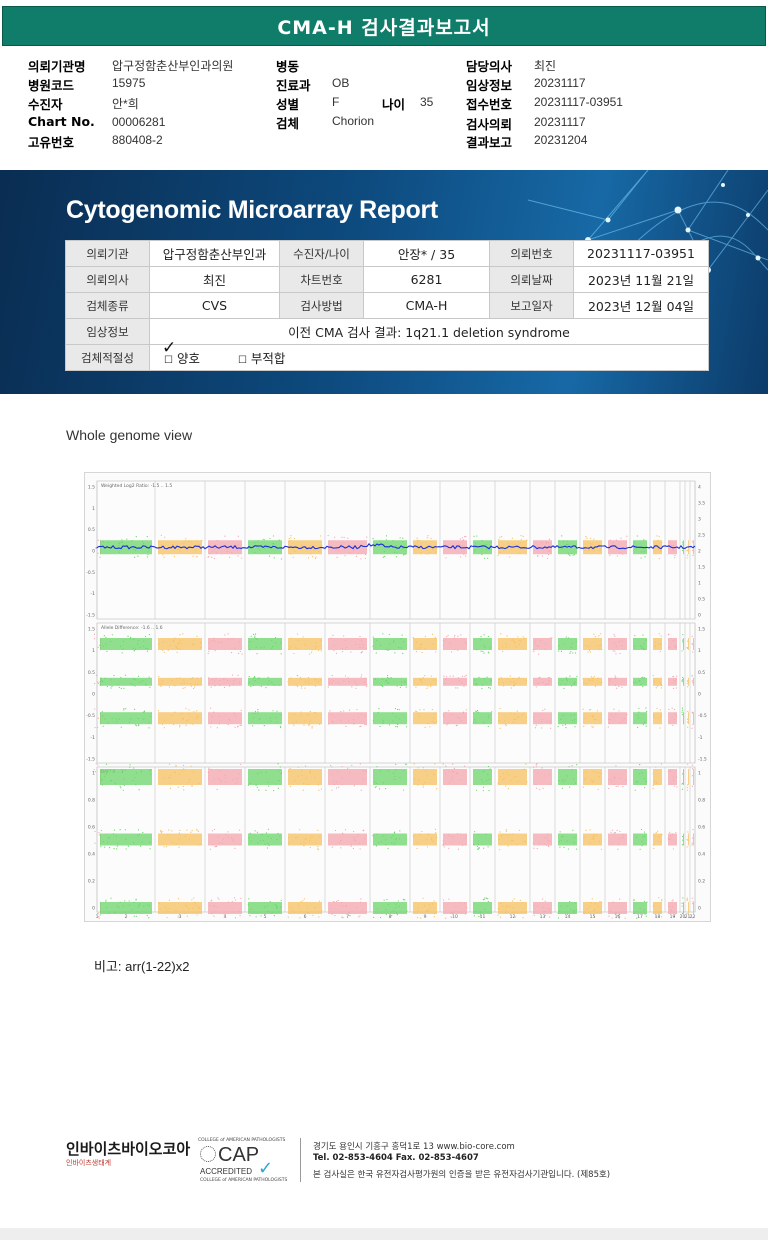 The width and height of the screenshot is (768, 1240). What do you see at coordinates (483, 917) in the screenshot?
I see `chromosome-label: 11` at bounding box center [483, 917].